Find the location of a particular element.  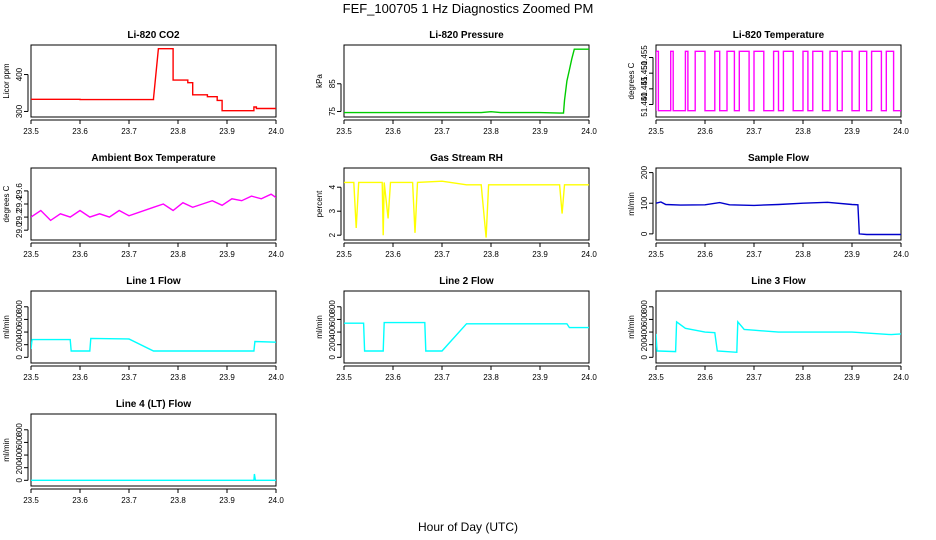

y-axis-label: Licor ppm is located at coordinates (6, 80).